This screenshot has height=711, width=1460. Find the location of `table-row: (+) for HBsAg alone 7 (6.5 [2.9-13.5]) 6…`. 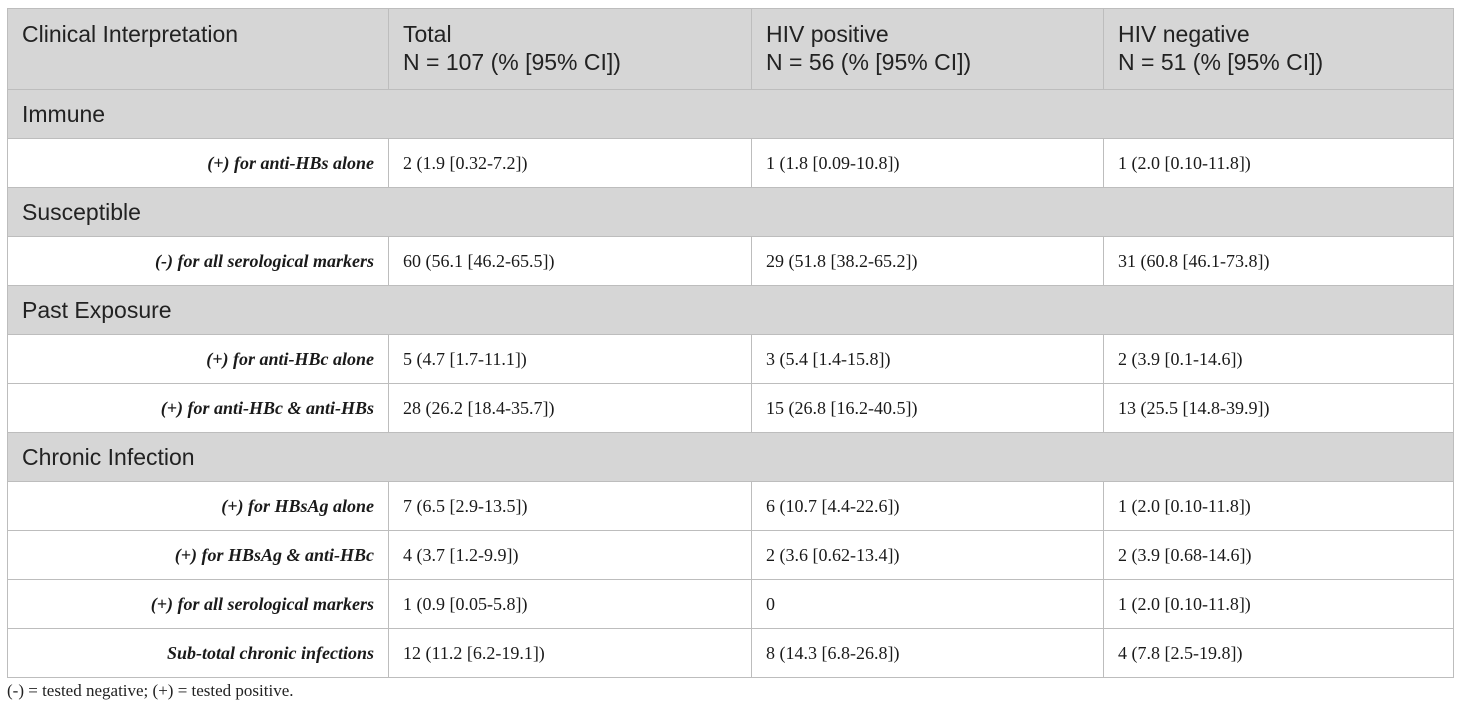

table-row: (+) for HBsAg alone 7 (6.5 [2.9-13.5]) 6… is located at coordinates (730, 506).